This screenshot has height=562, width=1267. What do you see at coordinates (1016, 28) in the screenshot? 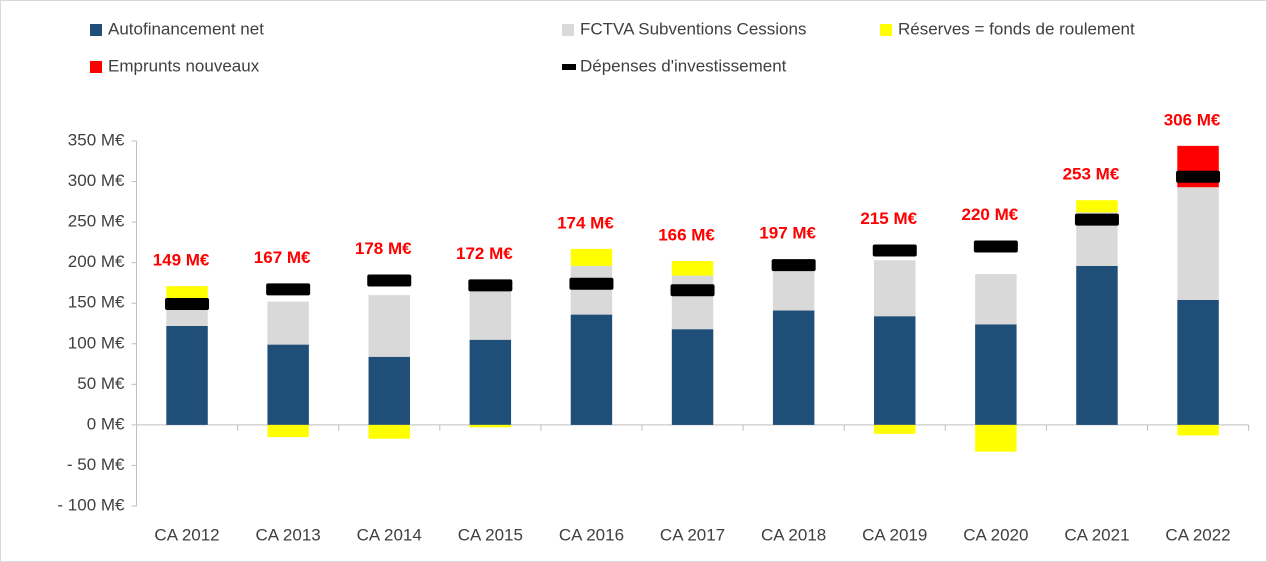
I see `legend-label: Réserves = fonds de roulement` at bounding box center [1016, 28].